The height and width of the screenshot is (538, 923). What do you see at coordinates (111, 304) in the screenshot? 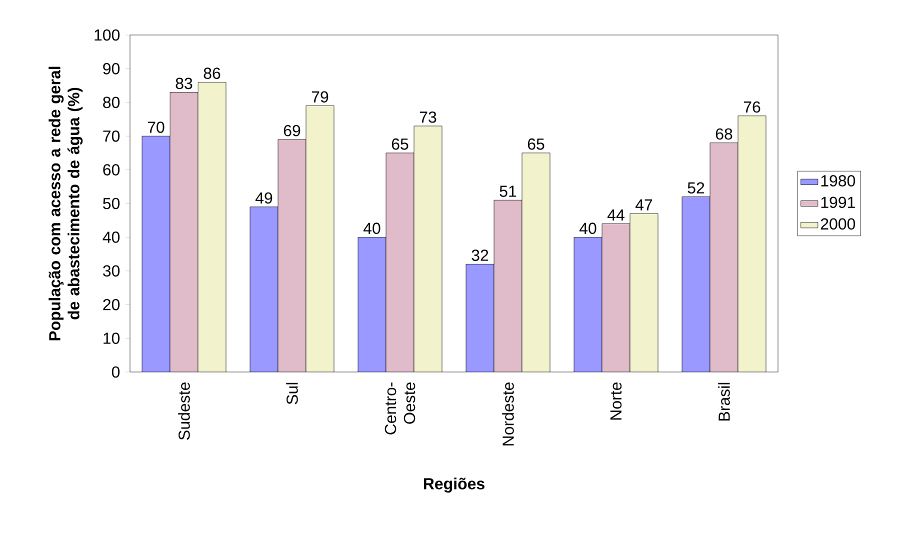
I see `y-tick-label: 20` at bounding box center [111, 304].